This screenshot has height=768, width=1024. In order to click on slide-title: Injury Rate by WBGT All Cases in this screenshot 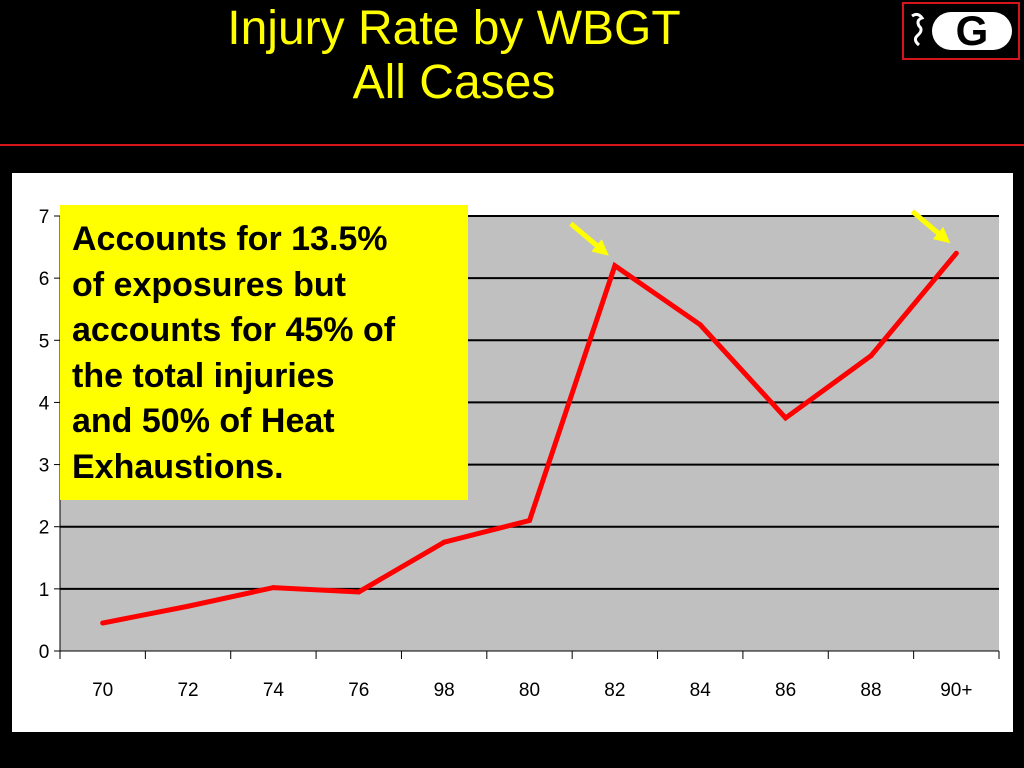, I will do `click(454, 56)`.